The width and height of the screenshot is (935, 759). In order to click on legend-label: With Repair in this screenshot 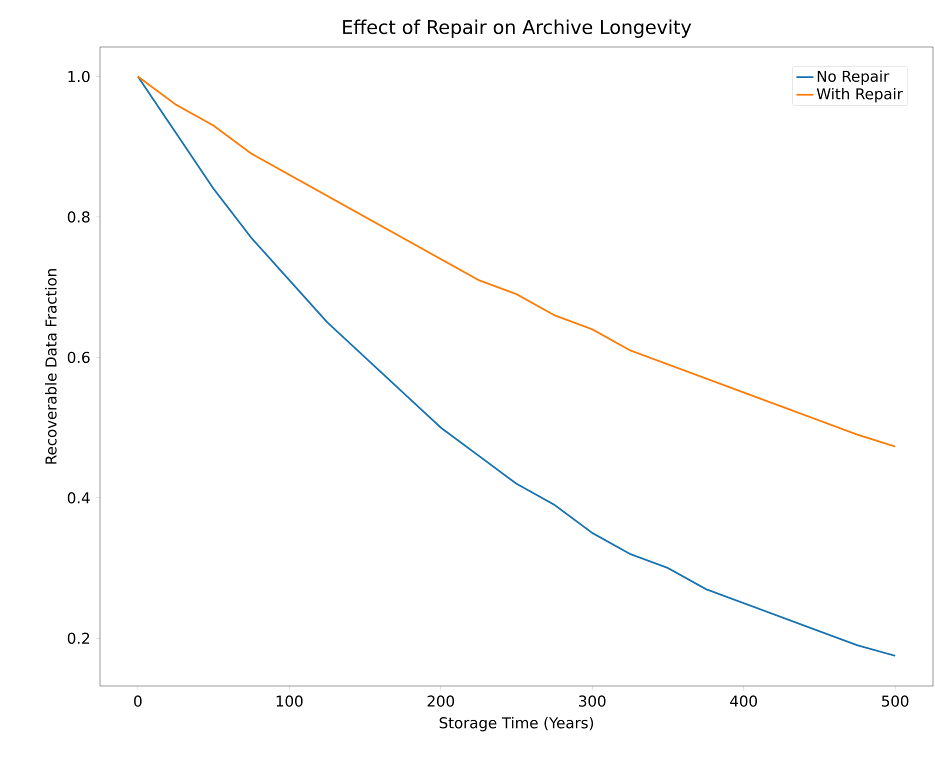, I will do `click(859, 95)`.